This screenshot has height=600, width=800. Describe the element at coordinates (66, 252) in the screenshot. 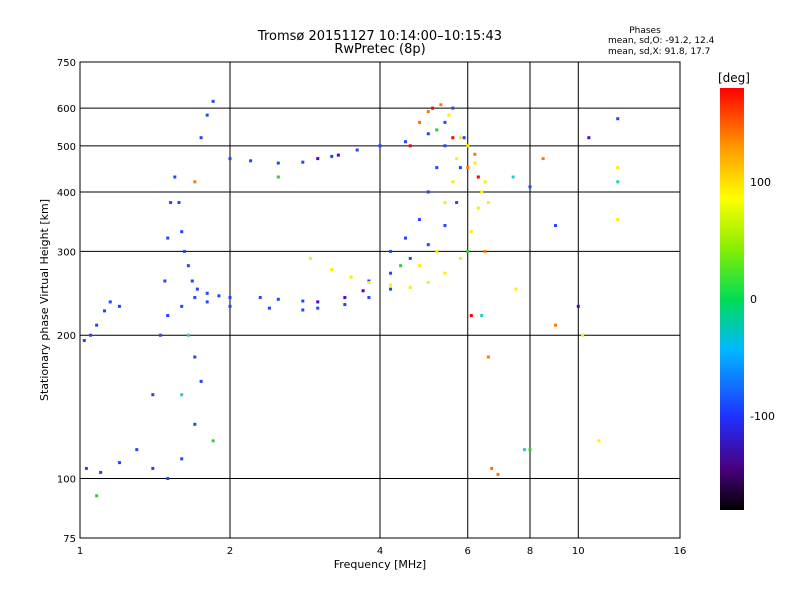

I see `y-tick-label: 300` at that location.